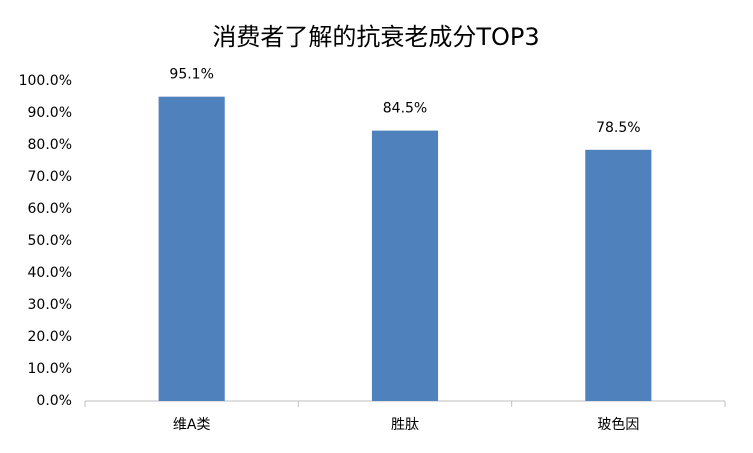  I want to click on y-tick-label: 40.0%, so click(50, 273).